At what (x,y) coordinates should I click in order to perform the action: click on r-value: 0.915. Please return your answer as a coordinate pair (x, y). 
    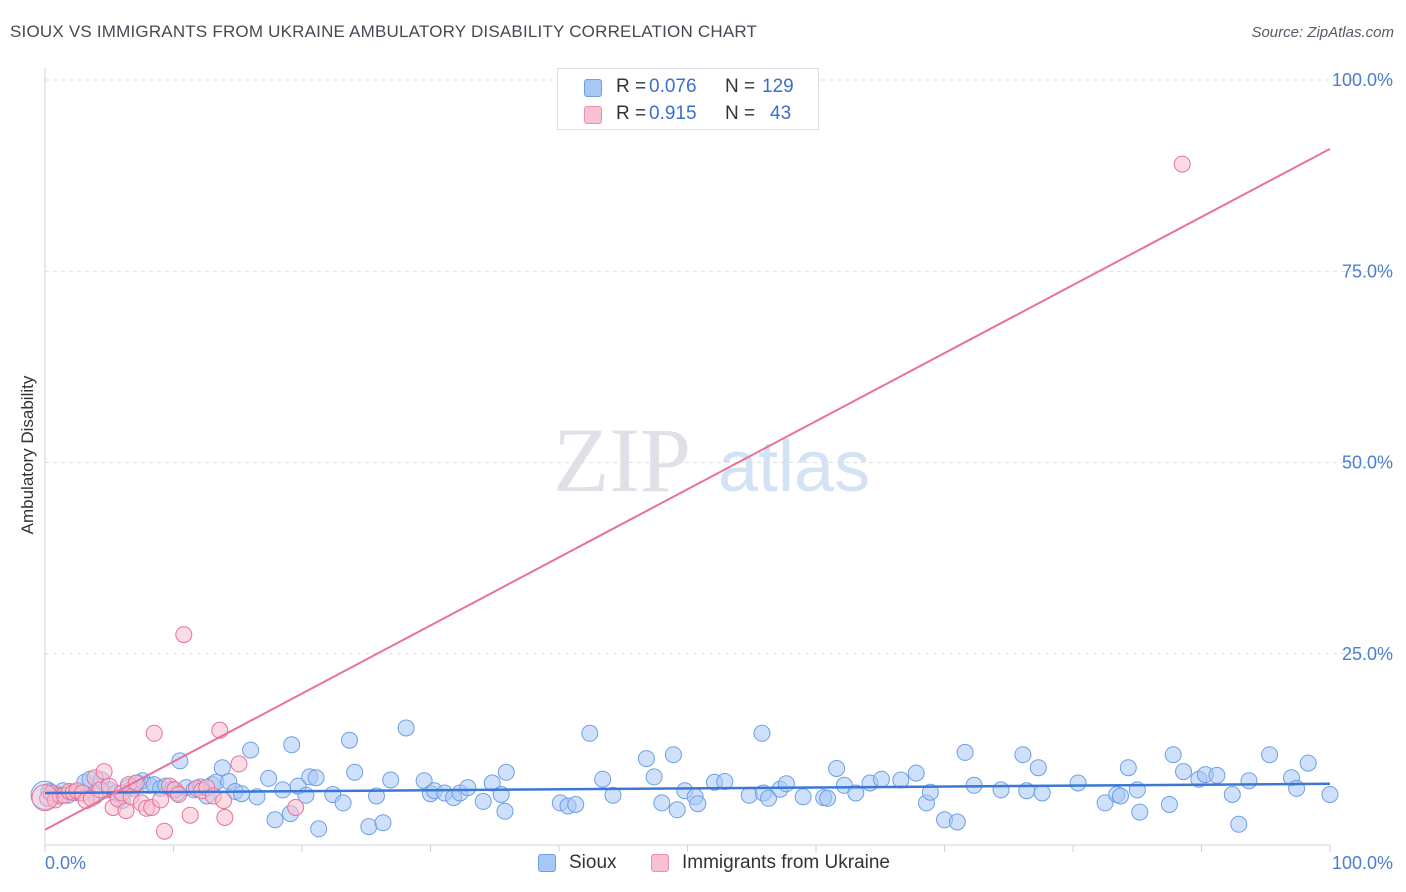
    Looking at the image, I should click on (673, 113).